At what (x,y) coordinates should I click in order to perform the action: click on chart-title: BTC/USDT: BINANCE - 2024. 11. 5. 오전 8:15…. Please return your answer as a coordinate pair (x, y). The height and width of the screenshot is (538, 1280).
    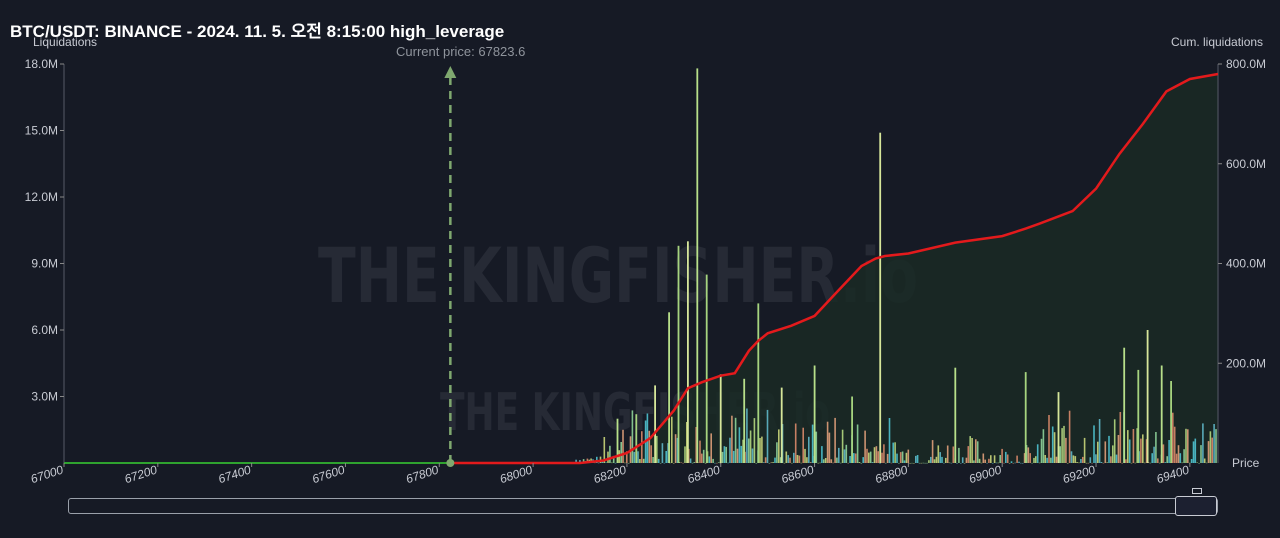
    Looking at the image, I should click on (257, 31).